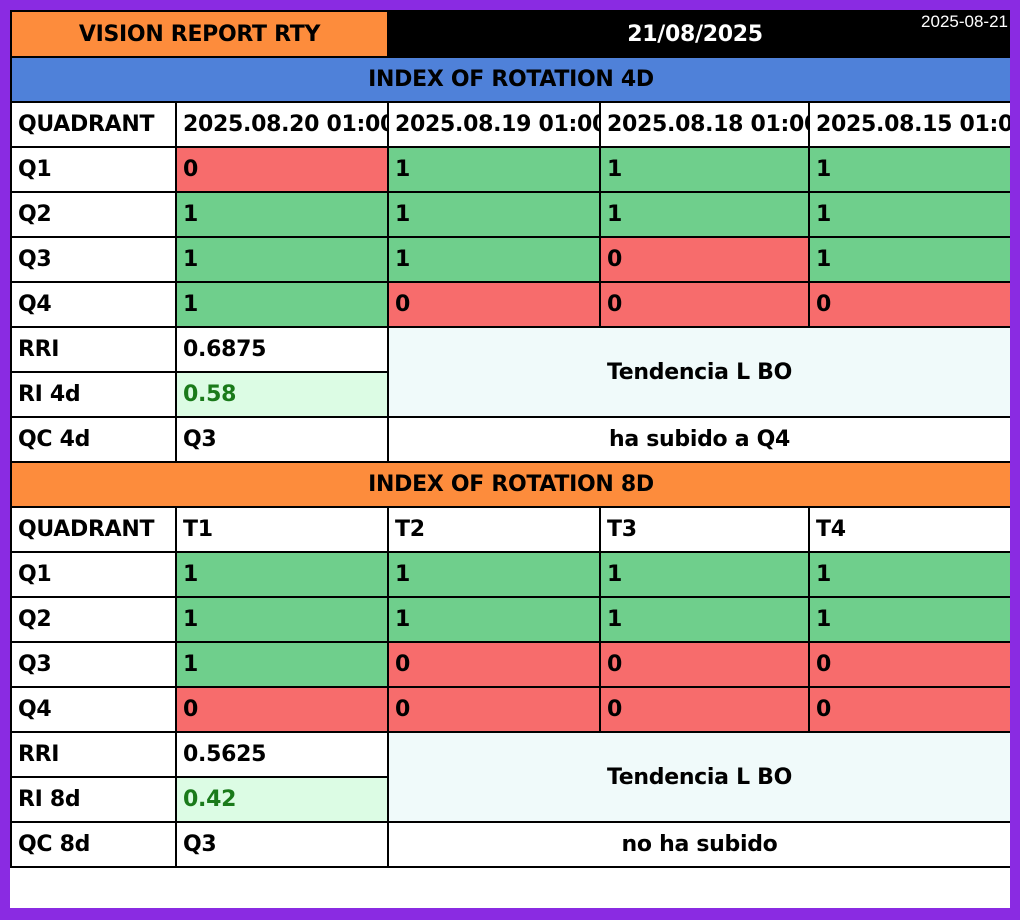 The width and height of the screenshot is (1020, 920). I want to click on report-header-row: VISION REPORT RTY 21/08/2025, so click(510, 34).